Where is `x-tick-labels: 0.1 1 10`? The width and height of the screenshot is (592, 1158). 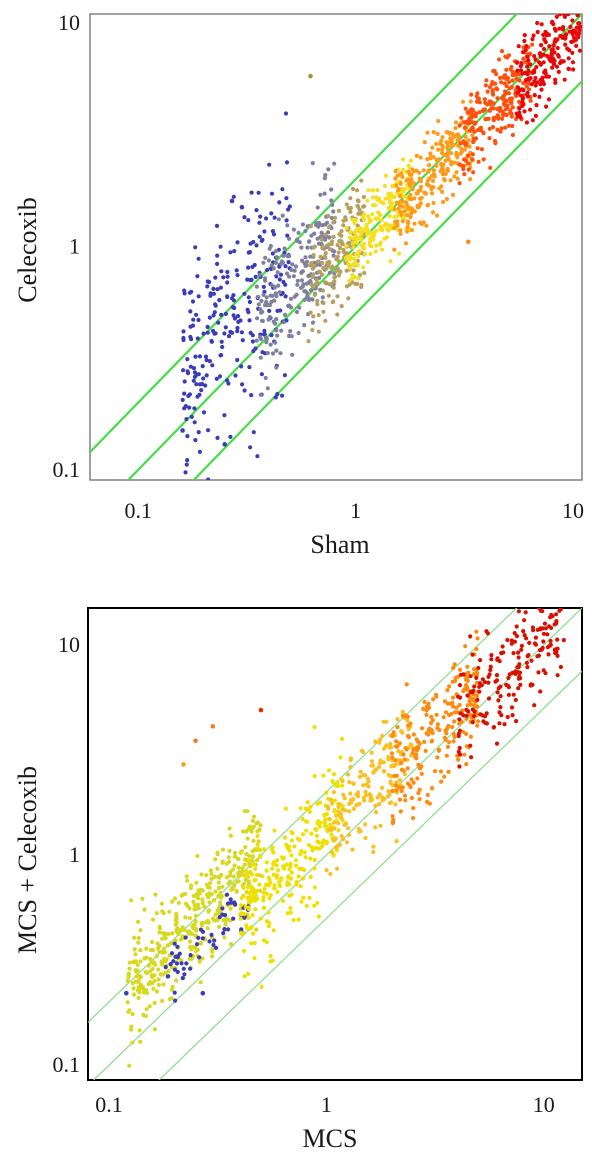 x-tick-labels: 0.1 1 10 is located at coordinates (354, 510).